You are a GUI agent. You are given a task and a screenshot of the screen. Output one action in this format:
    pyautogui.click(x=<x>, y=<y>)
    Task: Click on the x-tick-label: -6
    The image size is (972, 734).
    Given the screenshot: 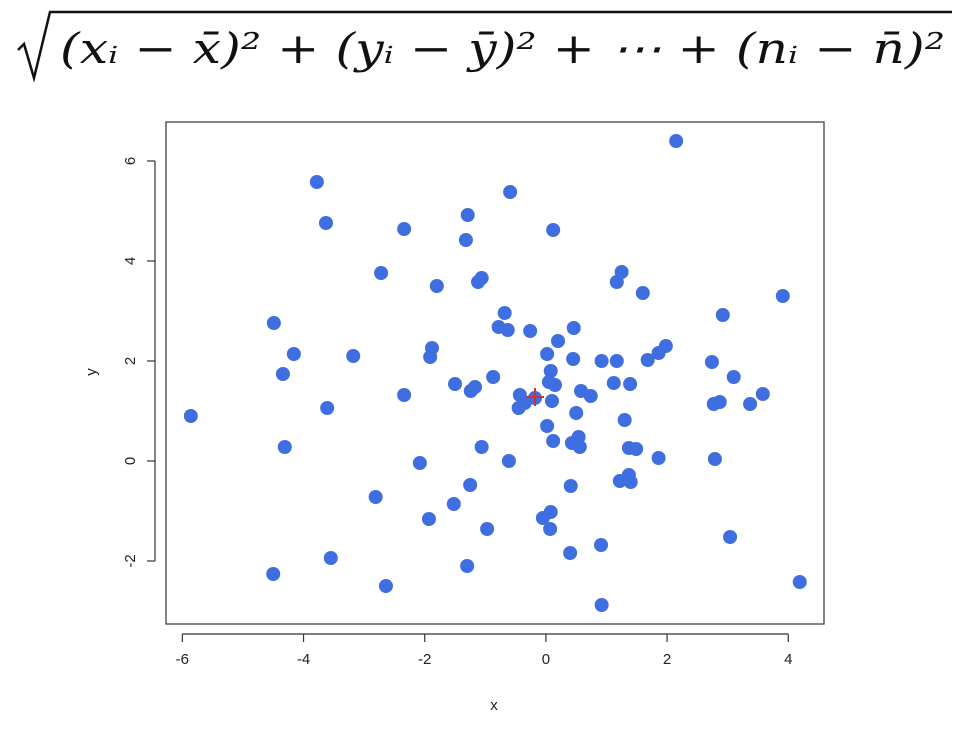 What is the action you would take?
    pyautogui.click(x=182, y=659)
    